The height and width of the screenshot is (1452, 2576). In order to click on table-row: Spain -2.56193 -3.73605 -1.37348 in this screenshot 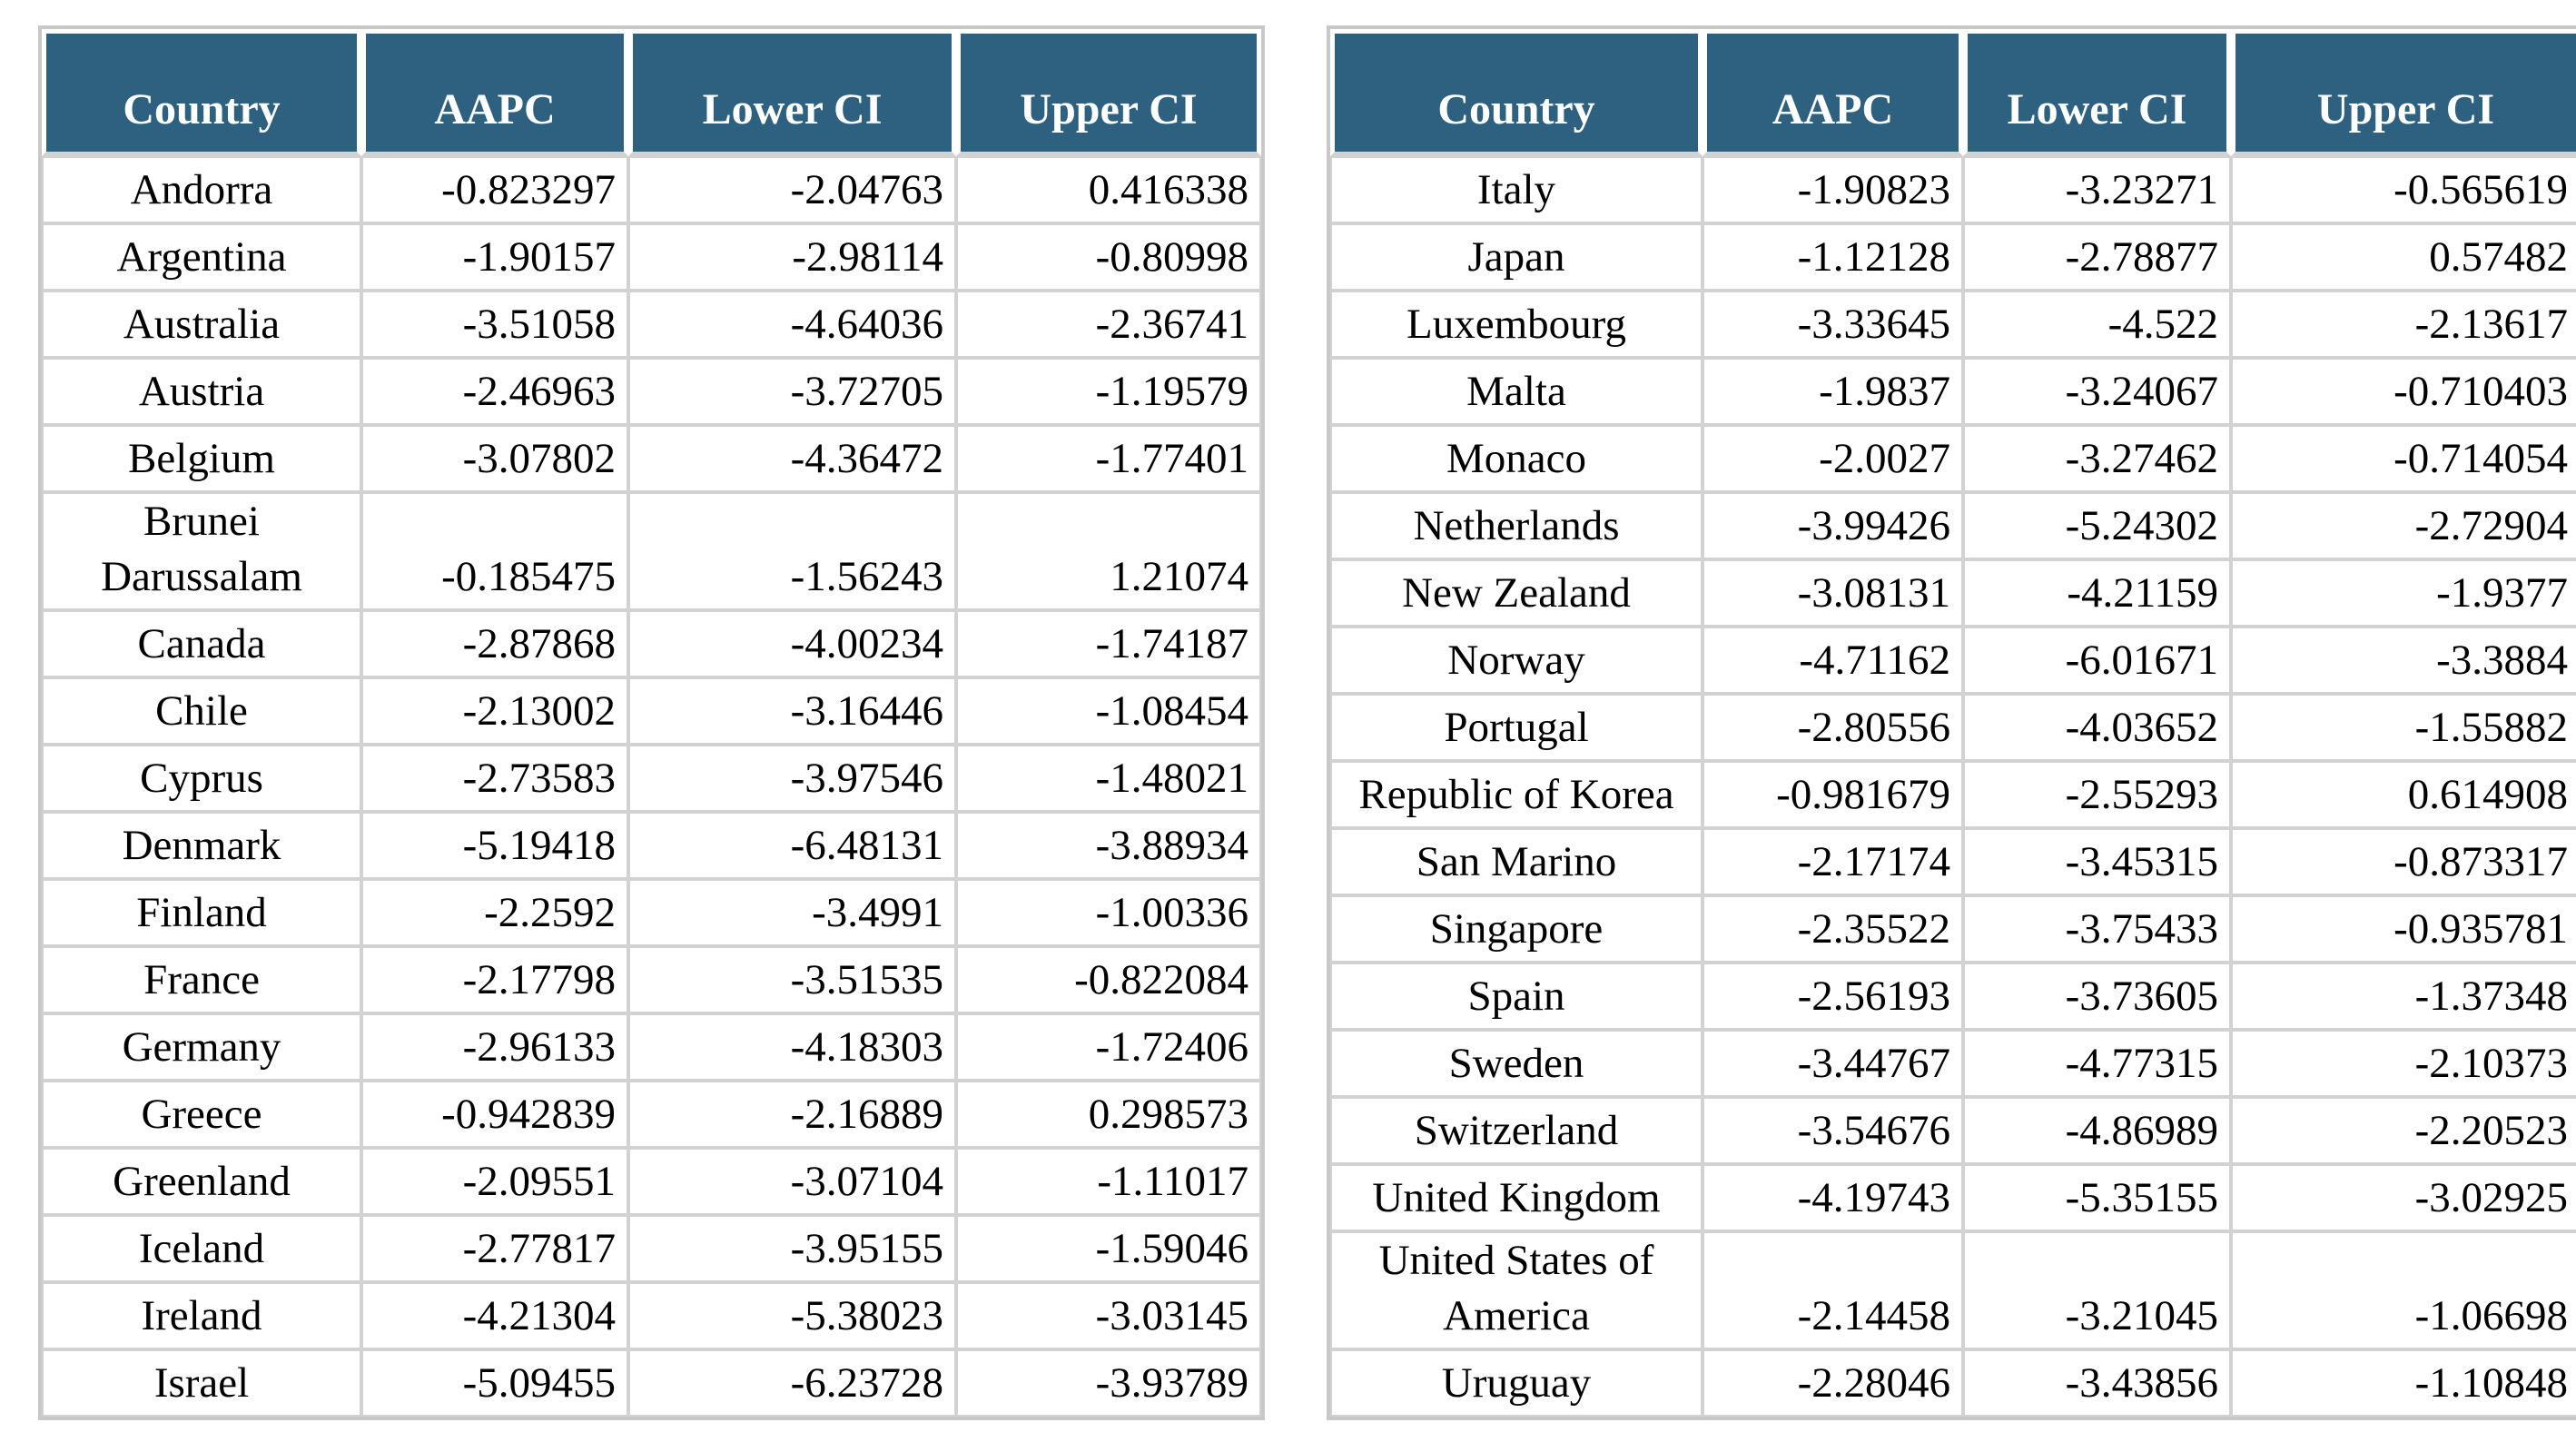, I will do `click(1953, 996)`.